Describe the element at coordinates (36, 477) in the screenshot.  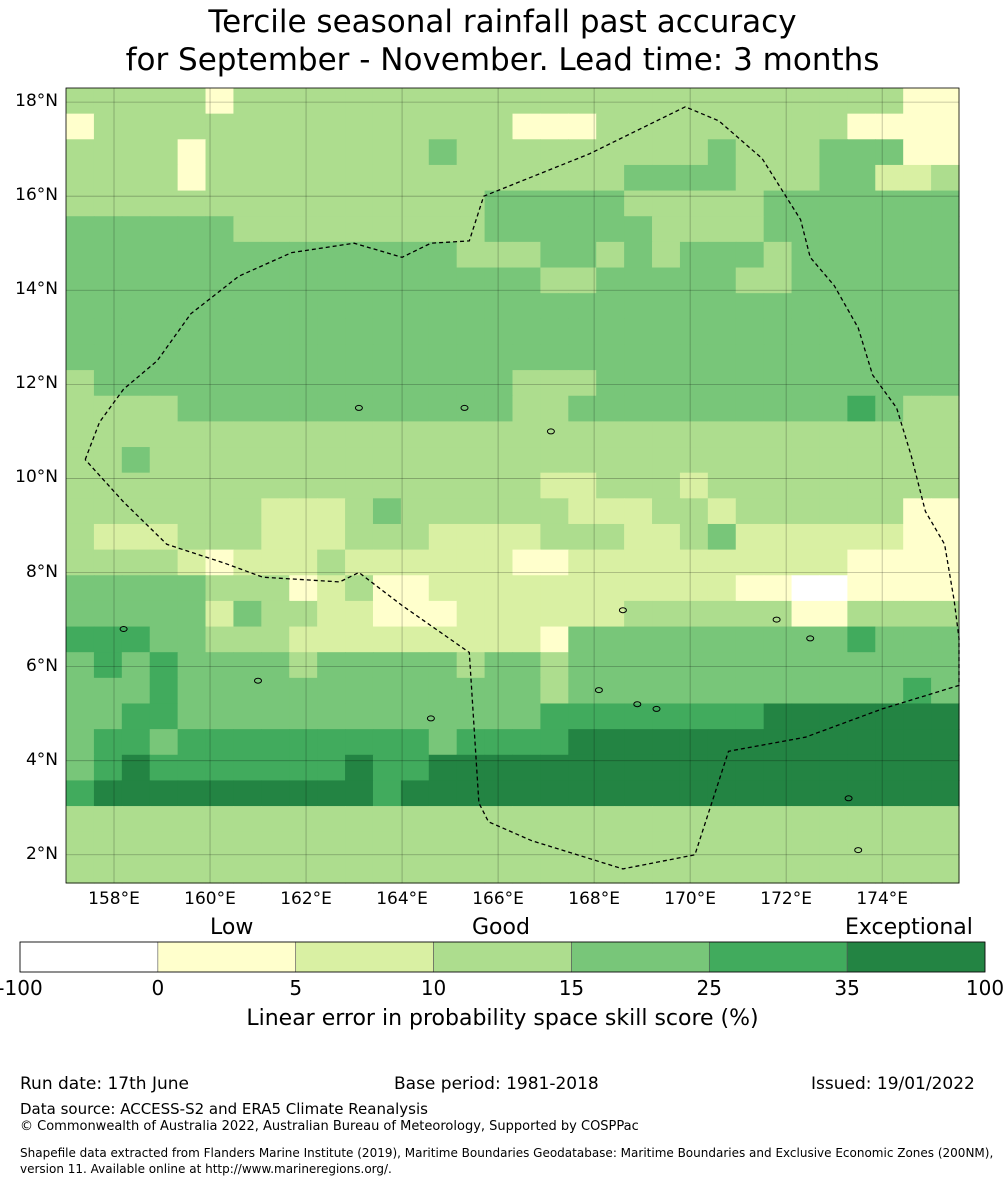
I see `latitude-label: 10°N` at that location.